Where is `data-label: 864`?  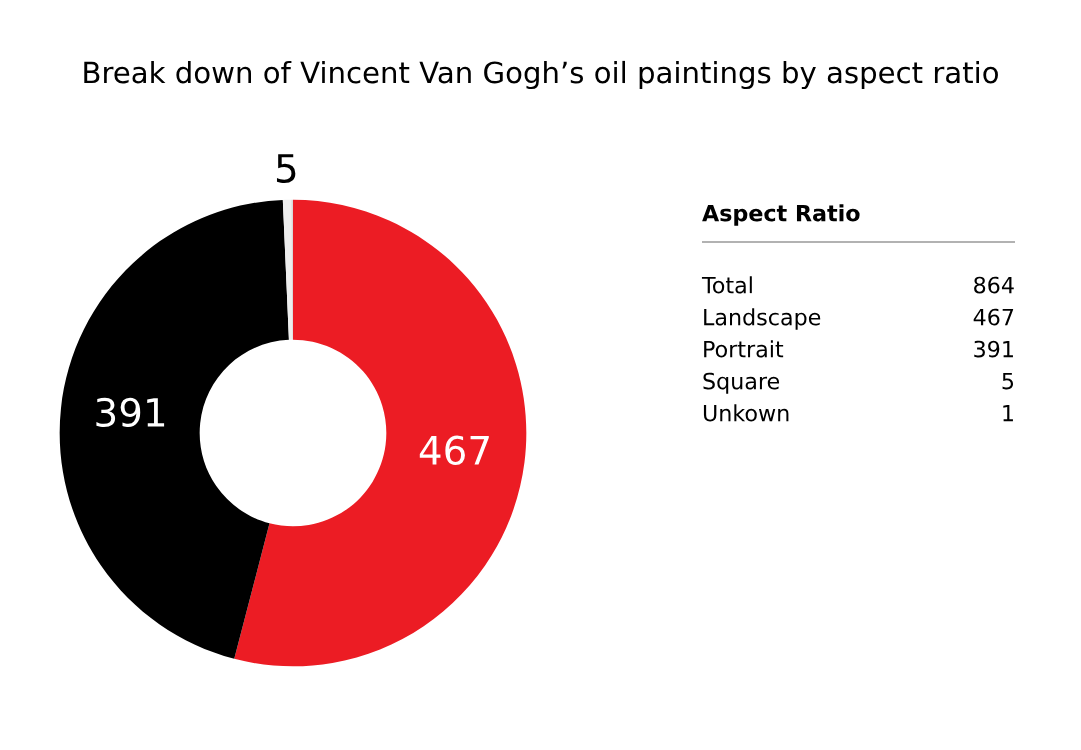
data-label: 864 is located at coordinates (994, 285).